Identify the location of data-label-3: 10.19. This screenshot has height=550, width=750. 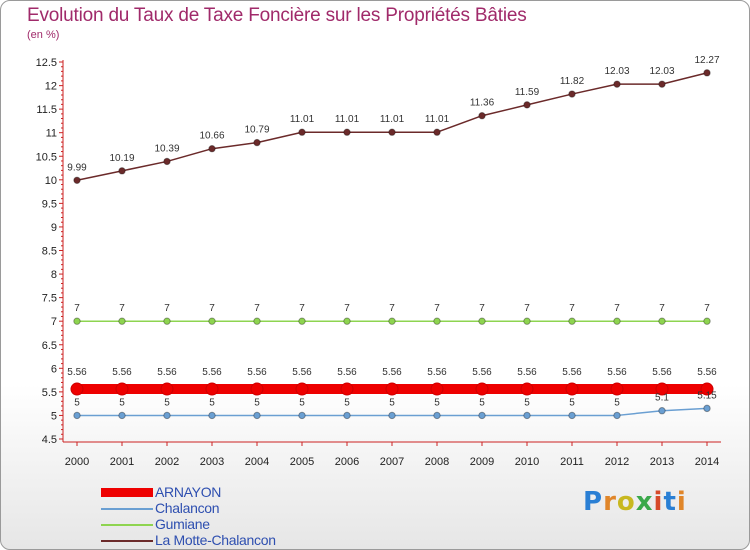
(121, 158).